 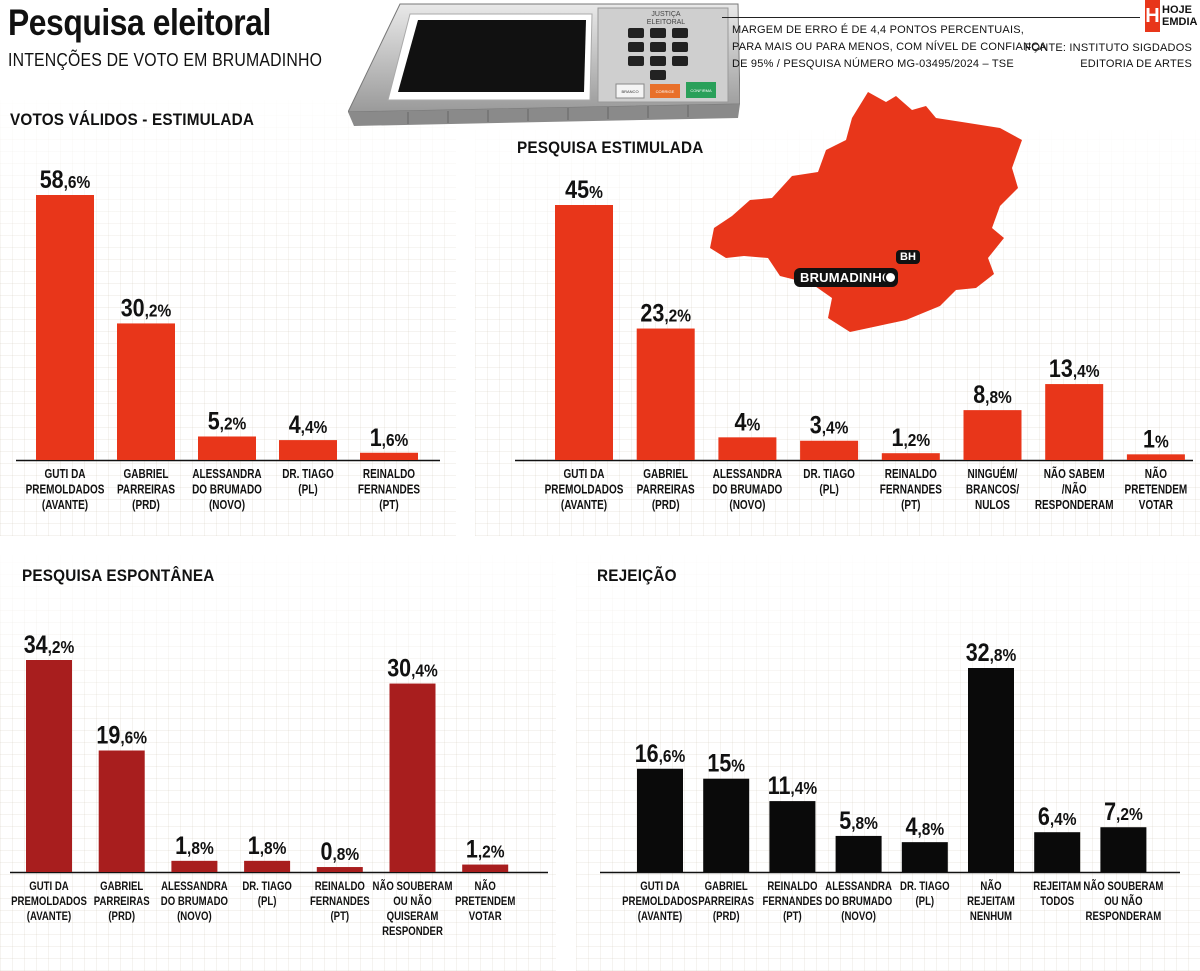 I want to click on value-label-estimulada-7: 1%, so click(x=1156, y=439).